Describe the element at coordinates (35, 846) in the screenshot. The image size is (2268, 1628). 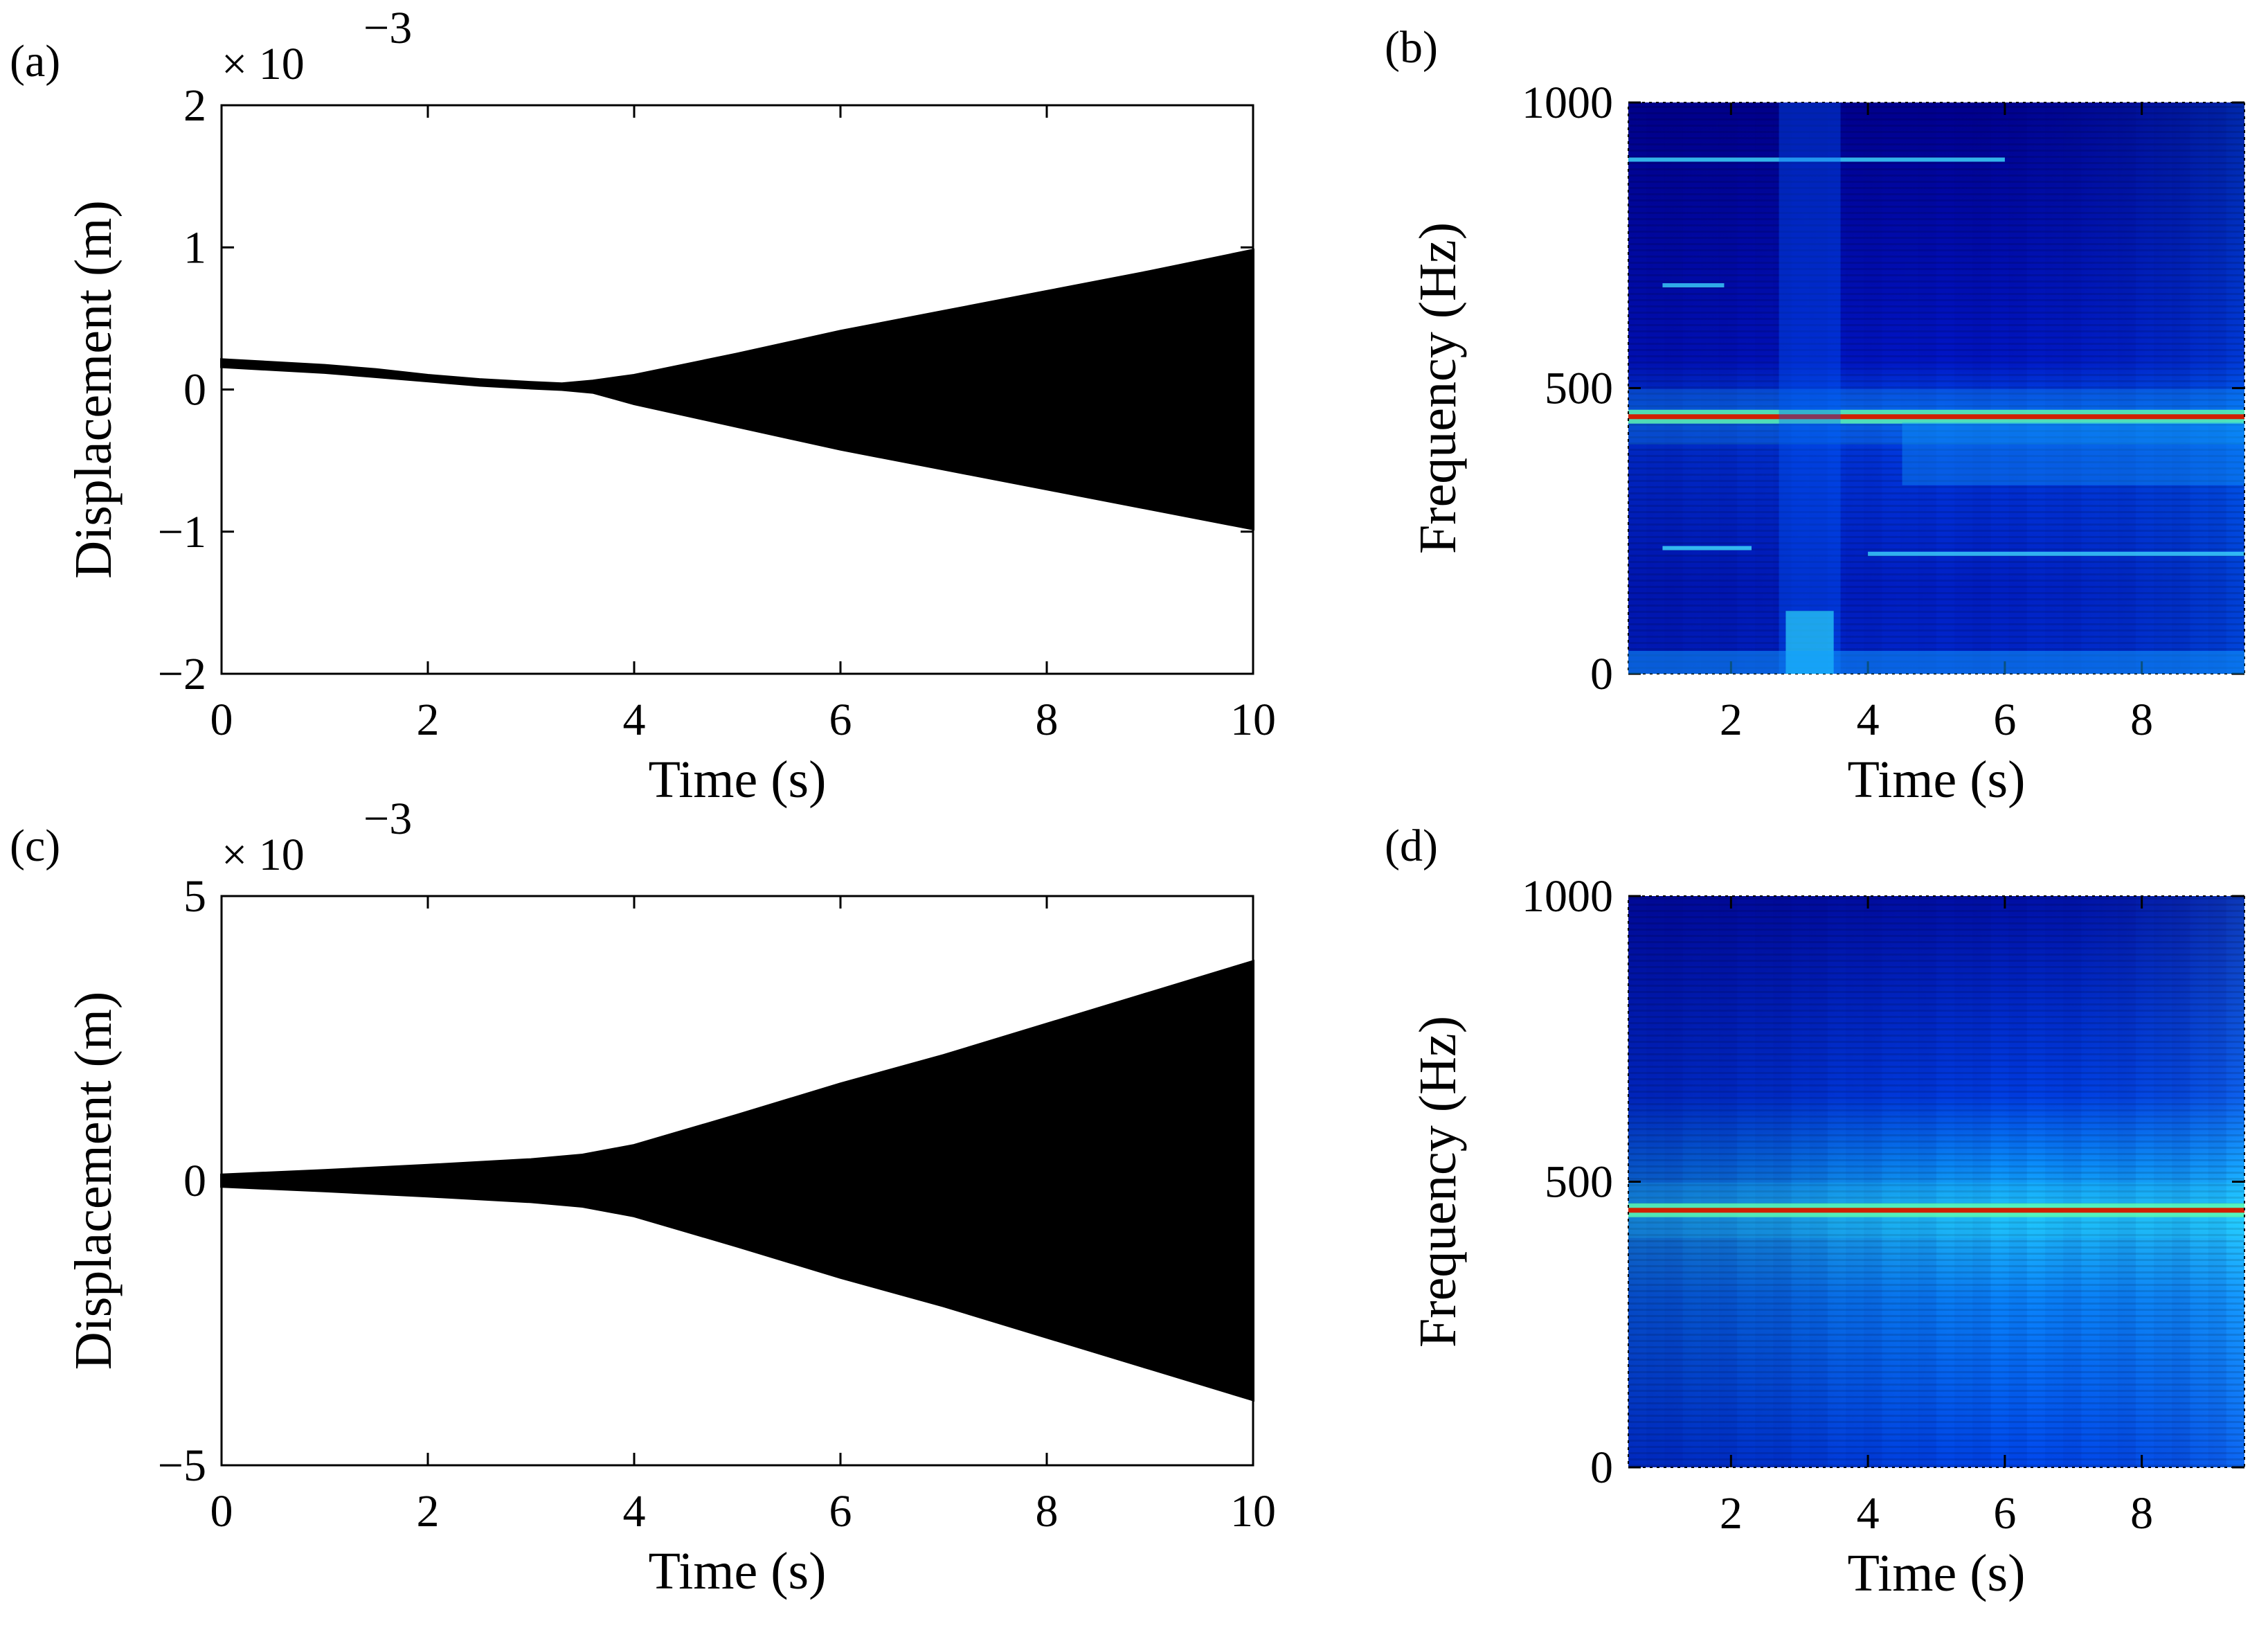
I see `panel-label: (c)` at that location.